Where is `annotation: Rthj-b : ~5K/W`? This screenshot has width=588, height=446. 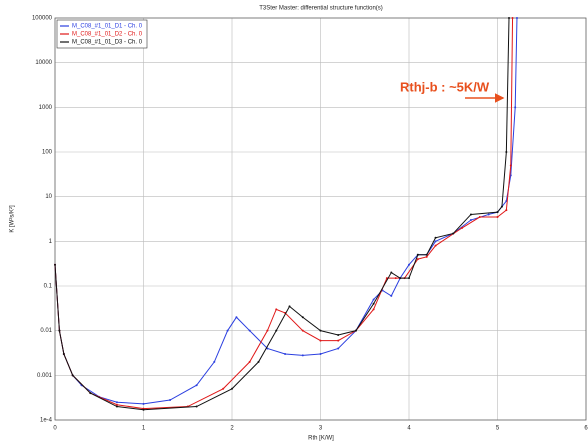 annotation: Rthj-b : ~5K/W is located at coordinates (445, 86).